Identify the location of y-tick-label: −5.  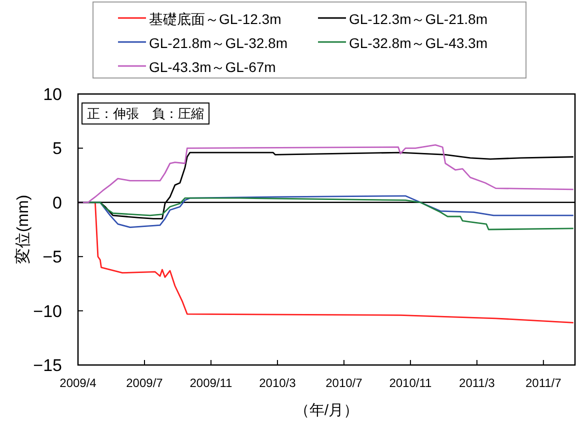
(52, 257).